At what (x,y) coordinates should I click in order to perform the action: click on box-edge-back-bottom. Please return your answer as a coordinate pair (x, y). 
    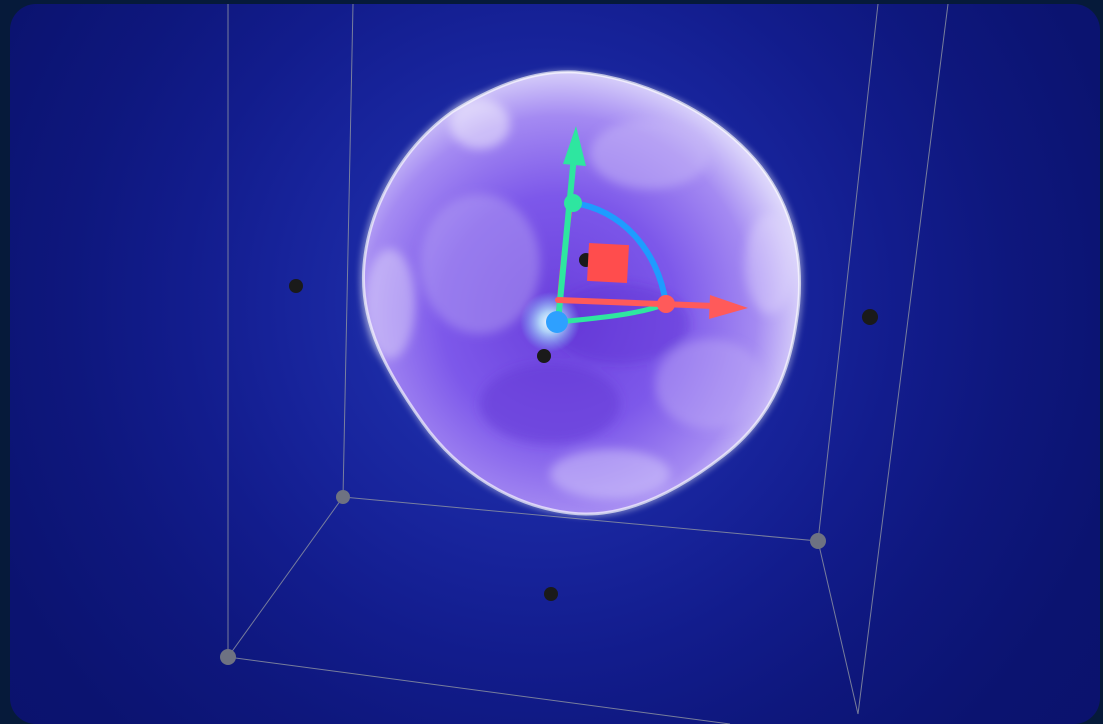
    Looking at the image, I should click on (580, 519).